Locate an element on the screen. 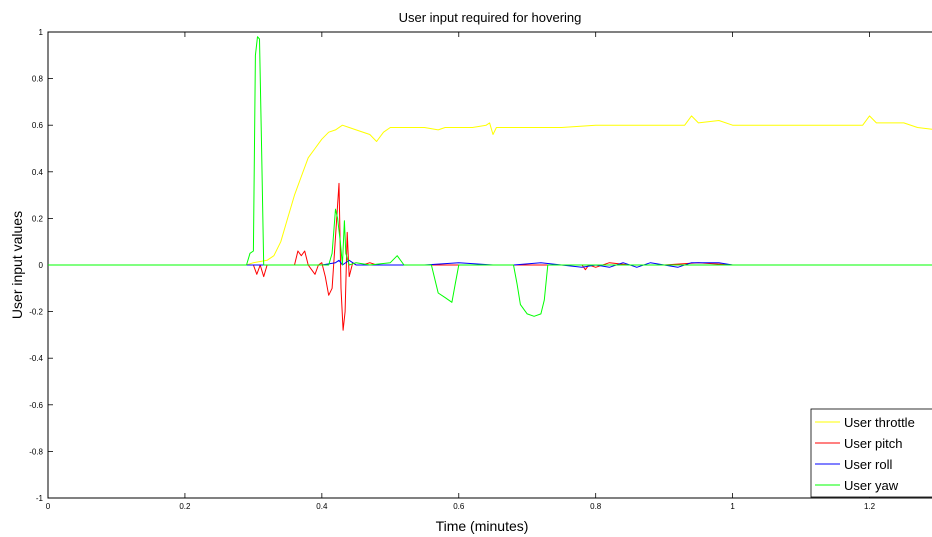 This screenshot has height=537, width=932. legend-label: User roll is located at coordinates (868, 464).